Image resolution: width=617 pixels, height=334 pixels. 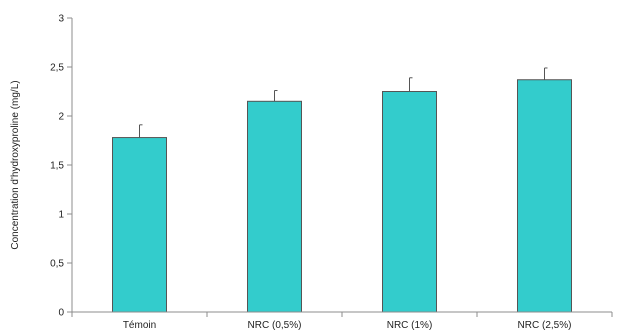 What do you see at coordinates (275, 325) in the screenshot?
I see `x-tick-label: NRC (0,5%)` at bounding box center [275, 325].